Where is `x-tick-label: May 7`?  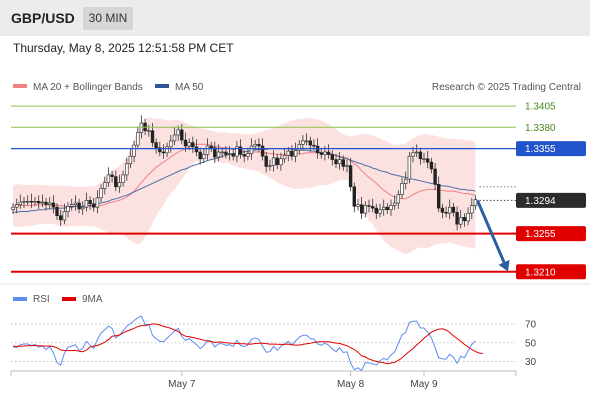 x-tick-label: May 7 is located at coordinates (182, 384).